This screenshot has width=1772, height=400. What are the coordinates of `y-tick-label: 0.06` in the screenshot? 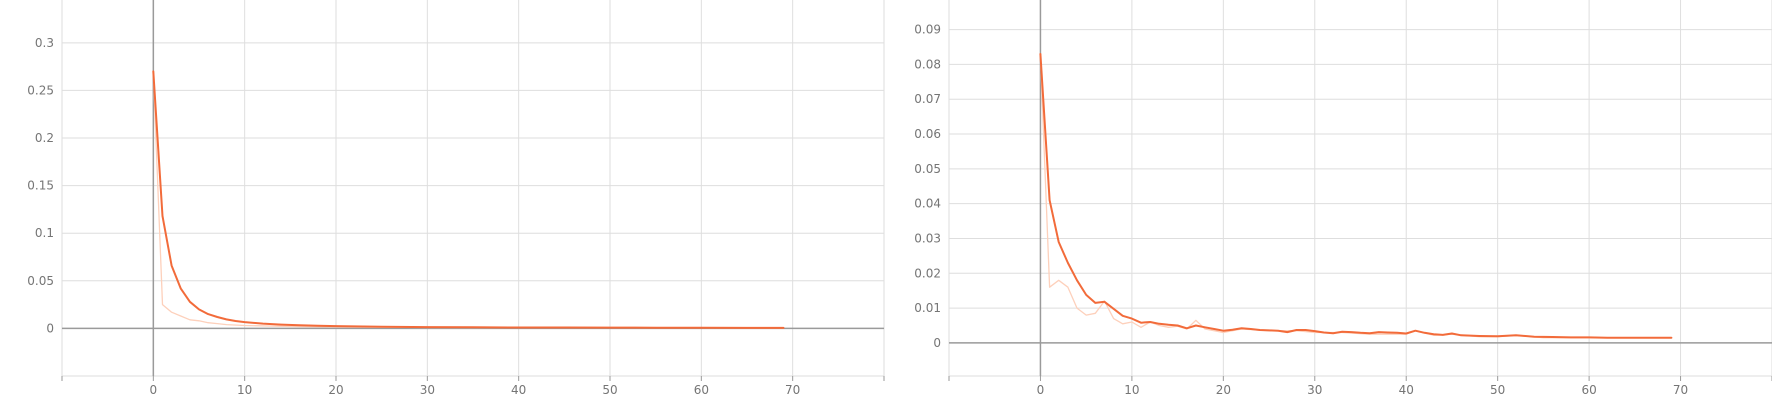 It's located at (927, 134).